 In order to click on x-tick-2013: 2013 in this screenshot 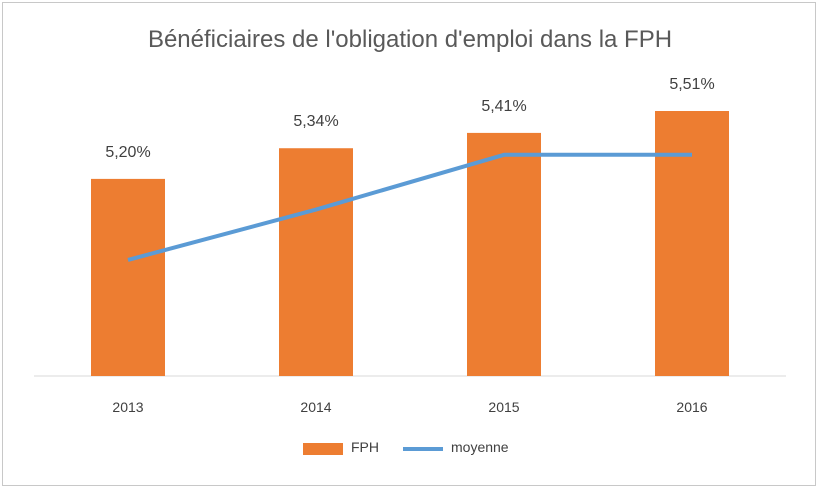, I will do `click(127, 407)`.